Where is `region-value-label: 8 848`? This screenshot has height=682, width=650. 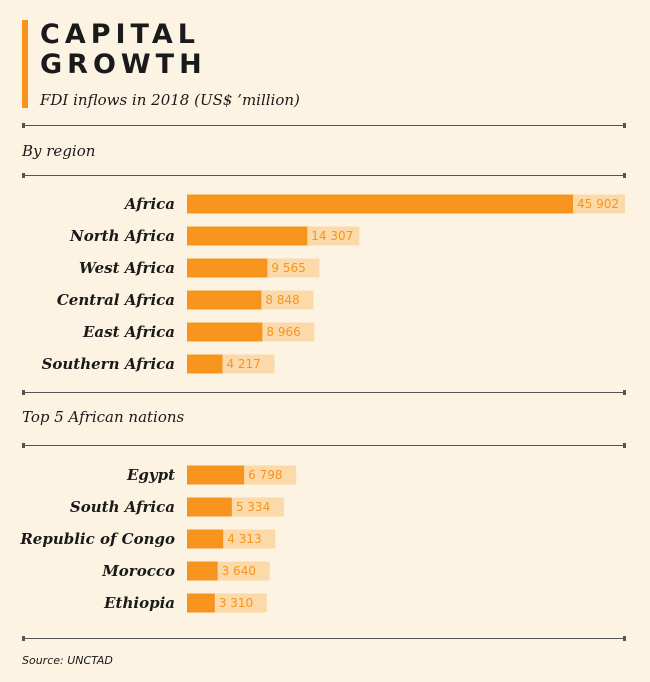 region-value-label: 8 848 is located at coordinates (282, 300).